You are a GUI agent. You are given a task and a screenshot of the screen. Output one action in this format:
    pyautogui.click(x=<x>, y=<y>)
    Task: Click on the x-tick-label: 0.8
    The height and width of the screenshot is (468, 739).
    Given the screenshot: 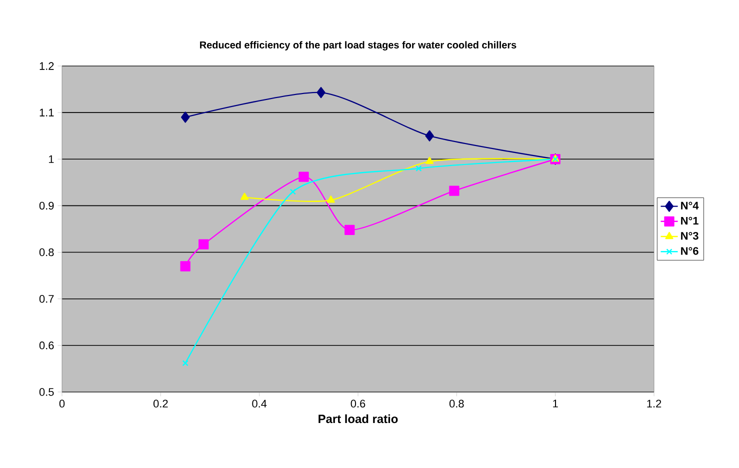 What is the action you would take?
    pyautogui.click(x=456, y=404)
    